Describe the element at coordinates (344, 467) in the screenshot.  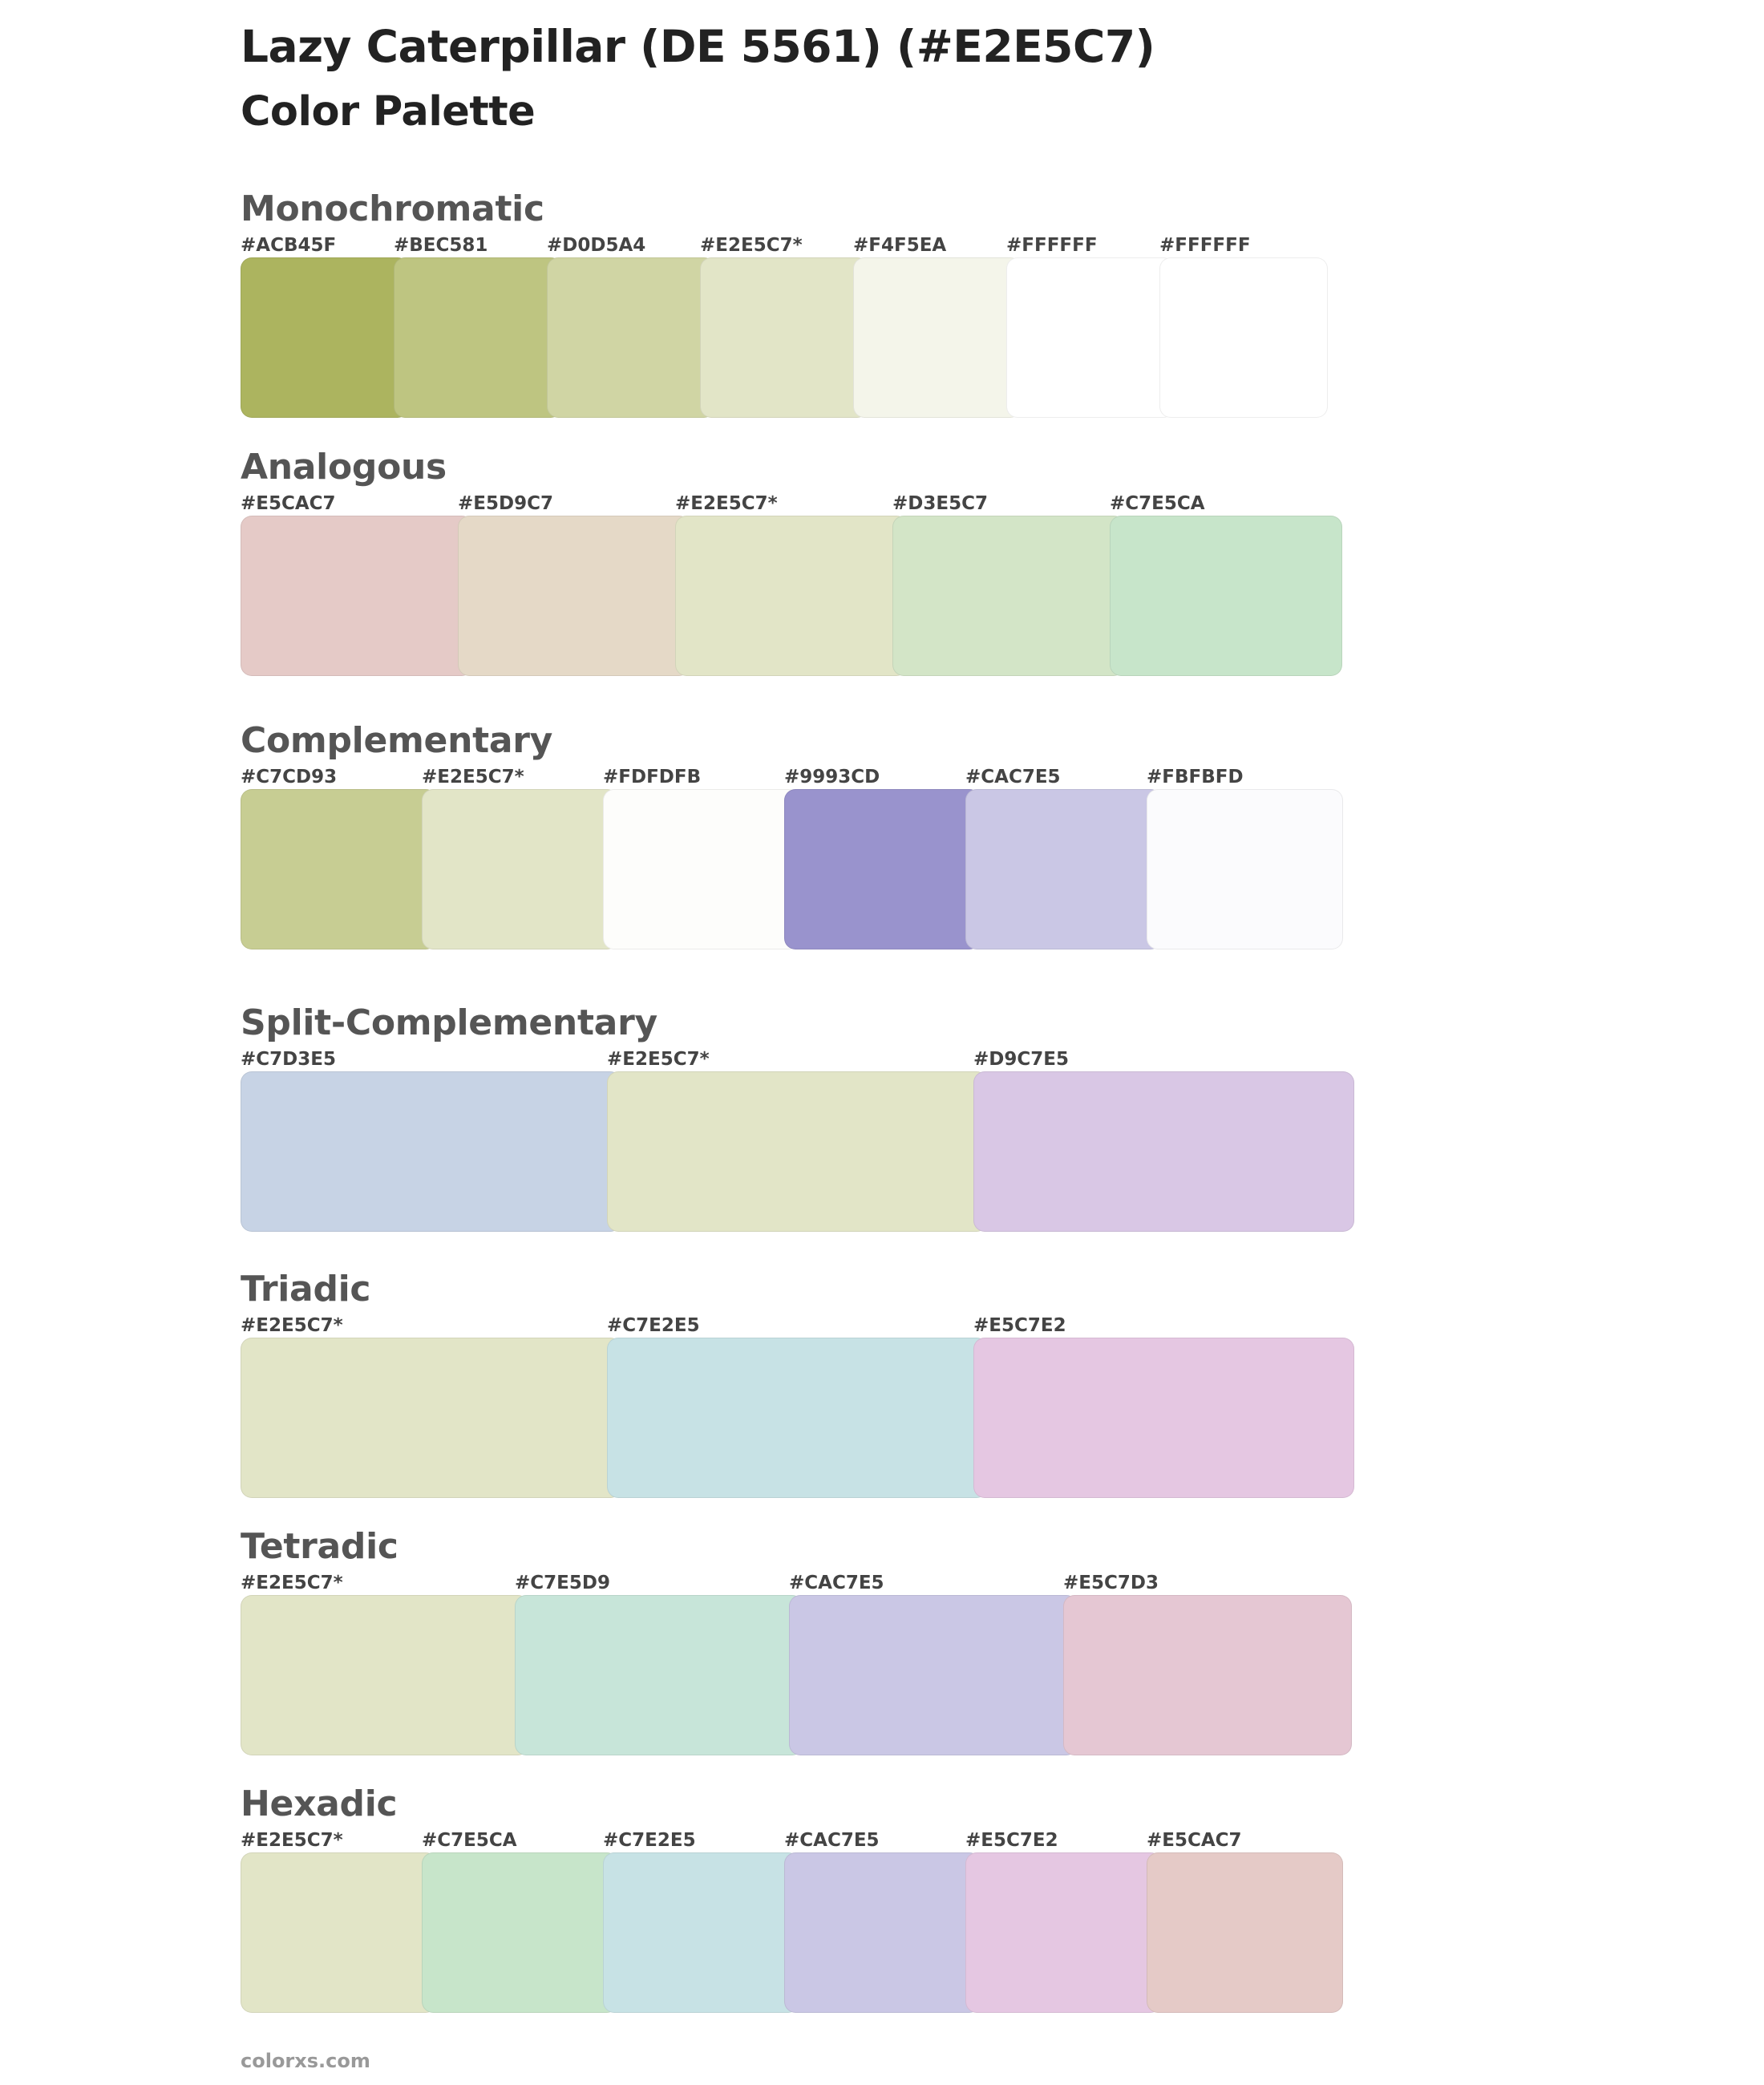
I see `section-title: Analogous` at that location.